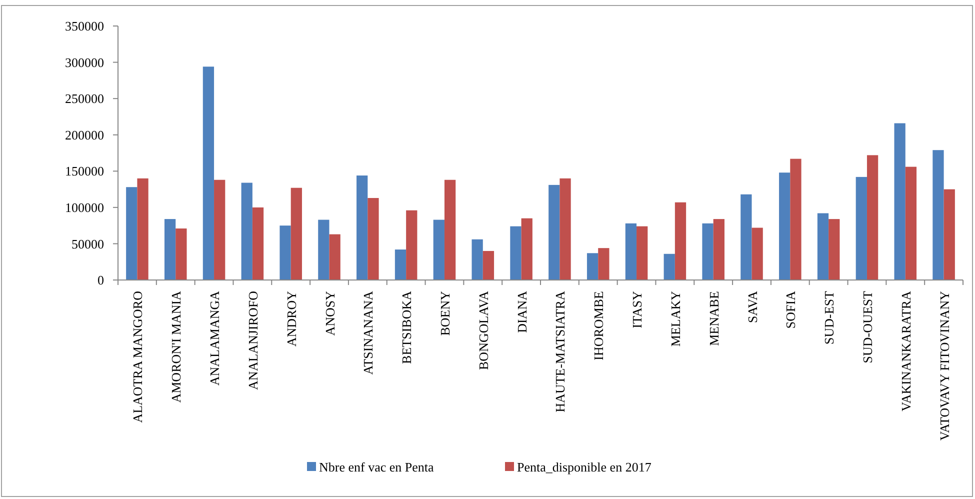 This screenshot has height=499, width=975. Describe the element at coordinates (101, 280) in the screenshot. I see `y-tick-label: 0` at that location.